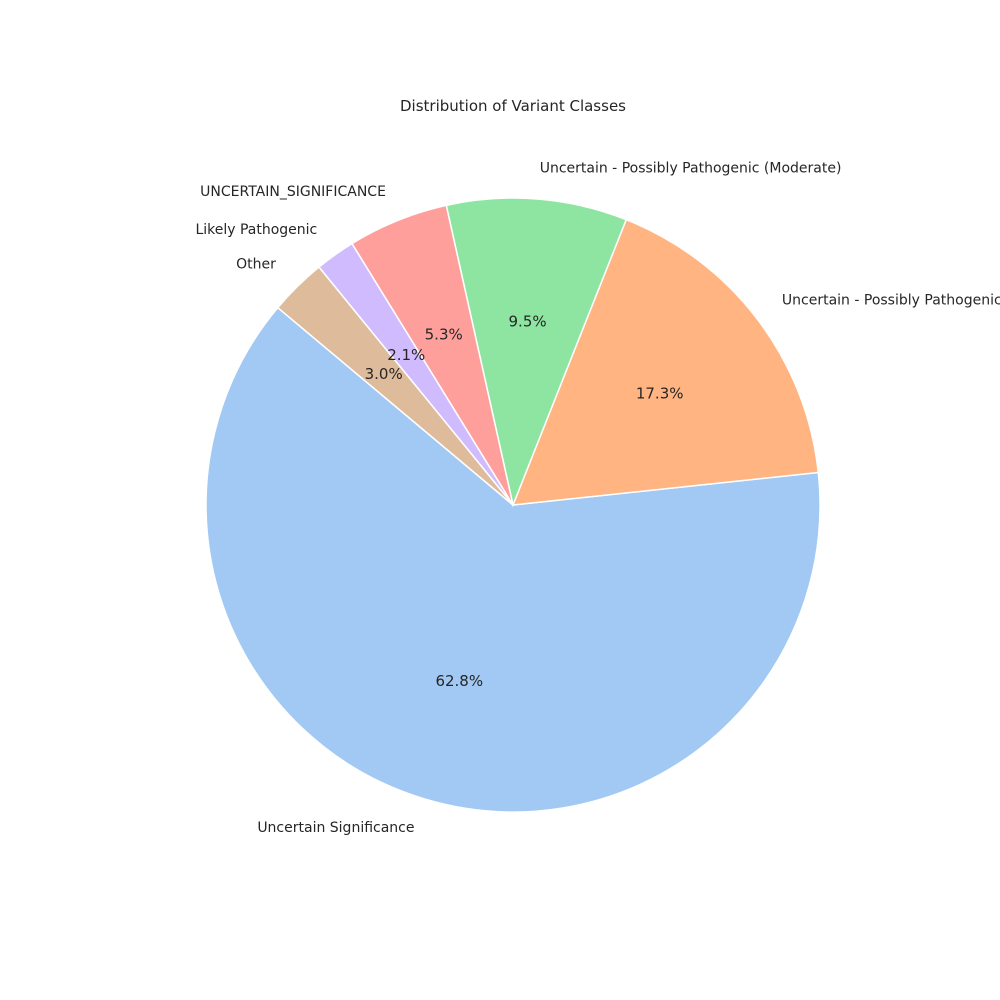  Describe the element at coordinates (406, 355) in the screenshot. I see `pct-label-likely-pathogenic: 2.1%` at that location.